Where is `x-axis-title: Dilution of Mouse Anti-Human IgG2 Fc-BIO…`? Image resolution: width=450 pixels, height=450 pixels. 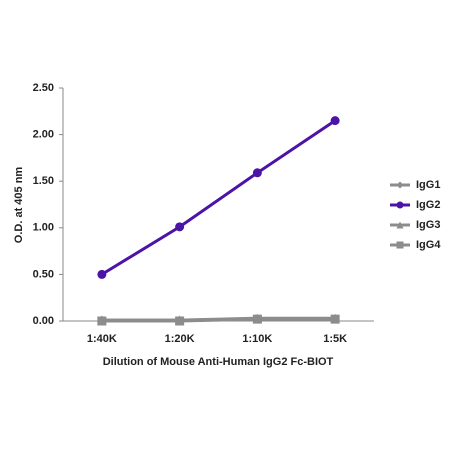 x-axis-title: Dilution of Mouse Anti-Human IgG2 Fc-BIO… is located at coordinates (218, 362).